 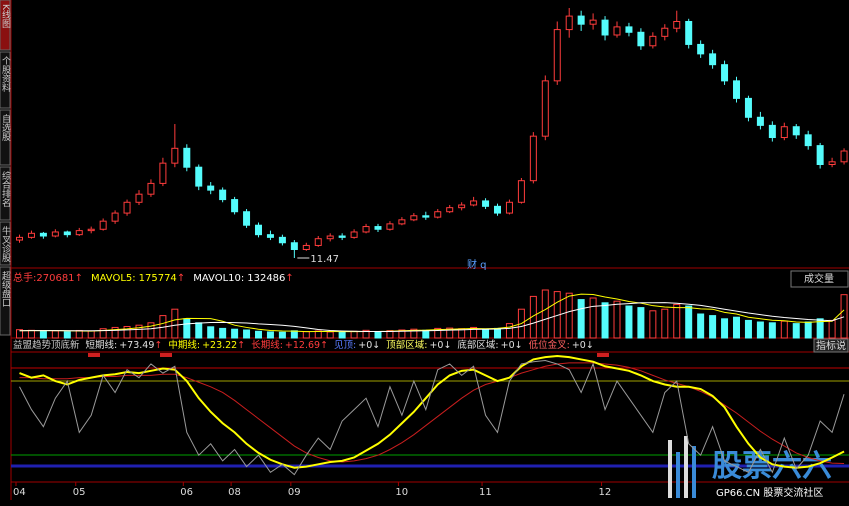 I want to click on panel-button-label: 指标说, so click(x=831, y=345).